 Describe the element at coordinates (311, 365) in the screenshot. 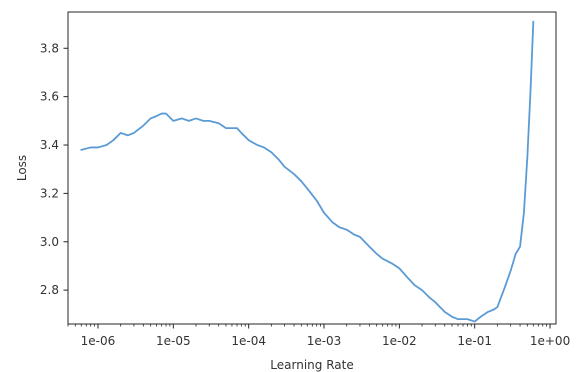

I see `x-axis-label: Learning Rate` at that location.